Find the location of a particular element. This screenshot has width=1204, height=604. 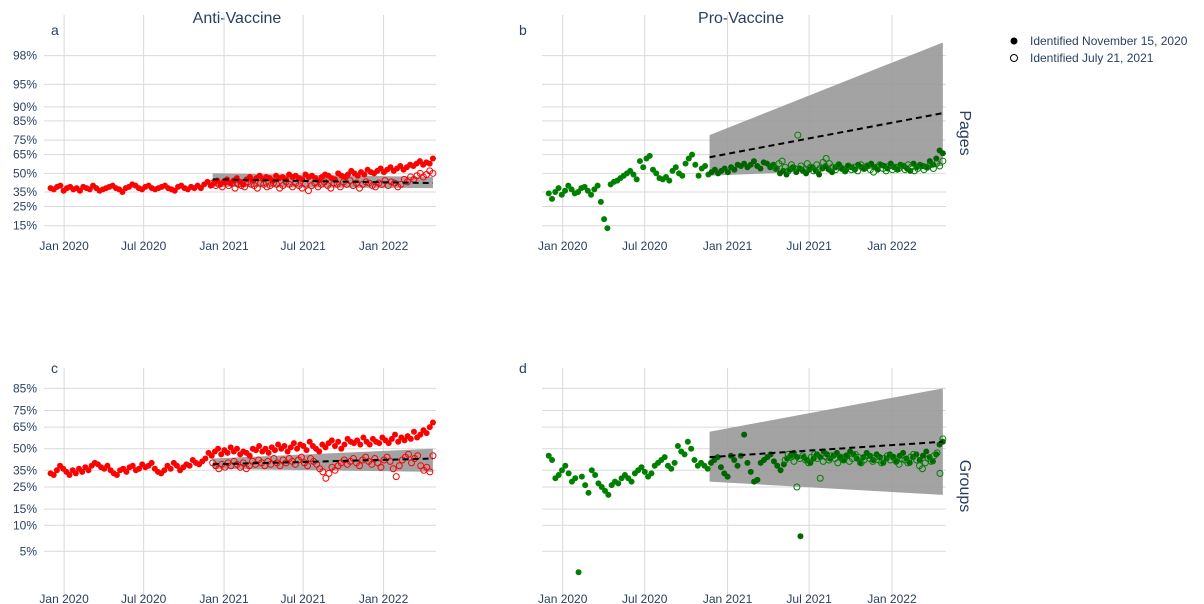

y-tick-label: 75% is located at coordinates (25, 410).